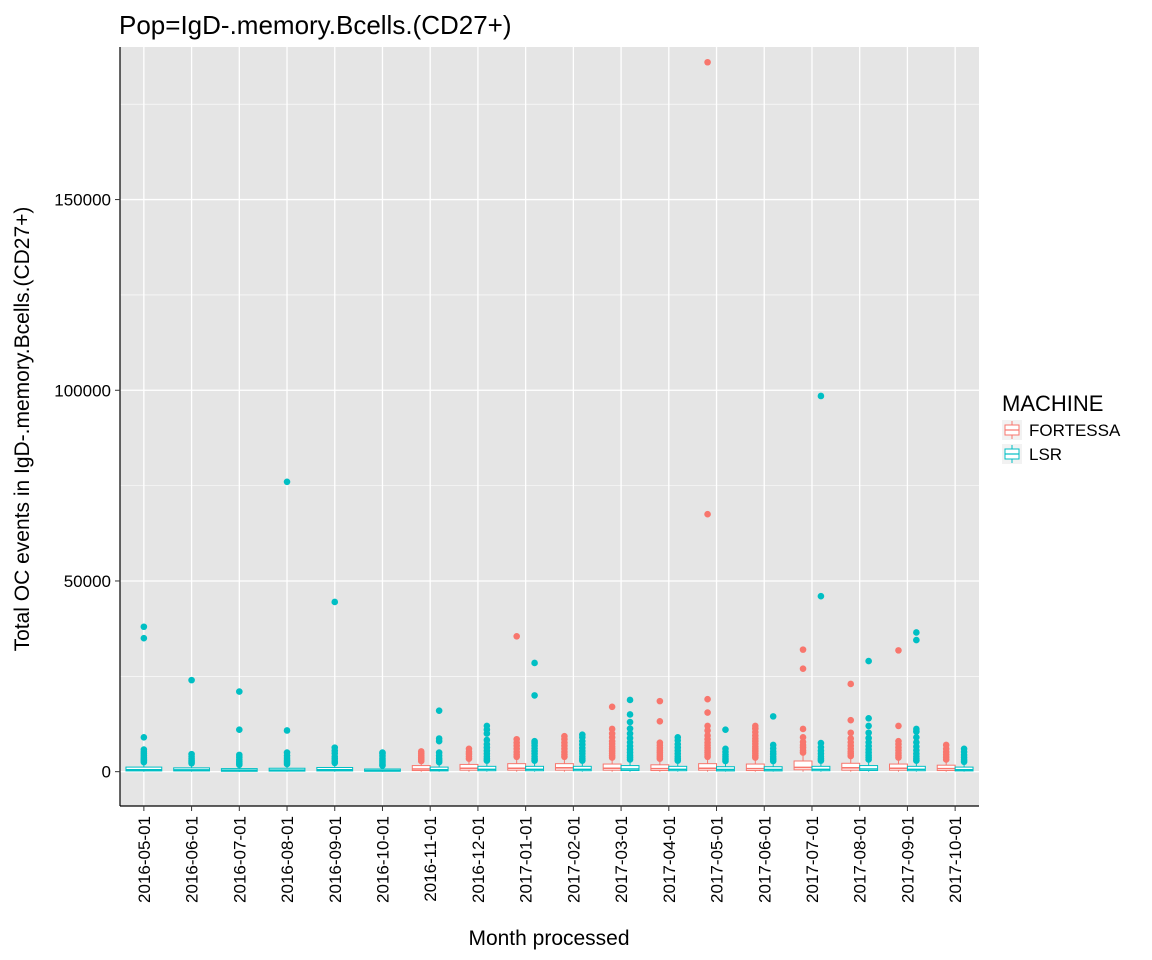  What do you see at coordinates (87, 486) in the screenshot?
I see `y-axis-ticks: 0 50000 100000 150000` at bounding box center [87, 486].